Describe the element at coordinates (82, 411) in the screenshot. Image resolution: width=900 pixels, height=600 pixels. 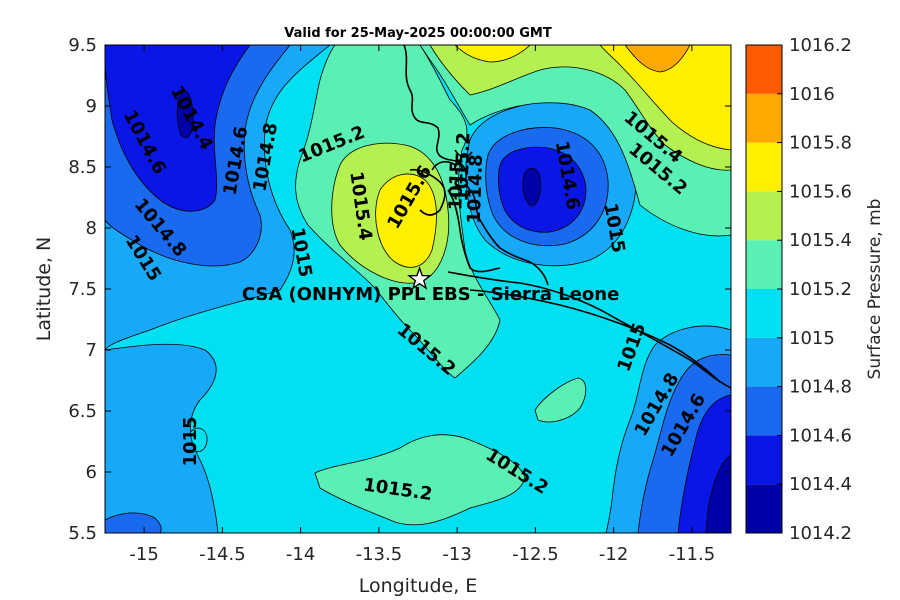
I see `y-tick-label: 6.5` at that location.